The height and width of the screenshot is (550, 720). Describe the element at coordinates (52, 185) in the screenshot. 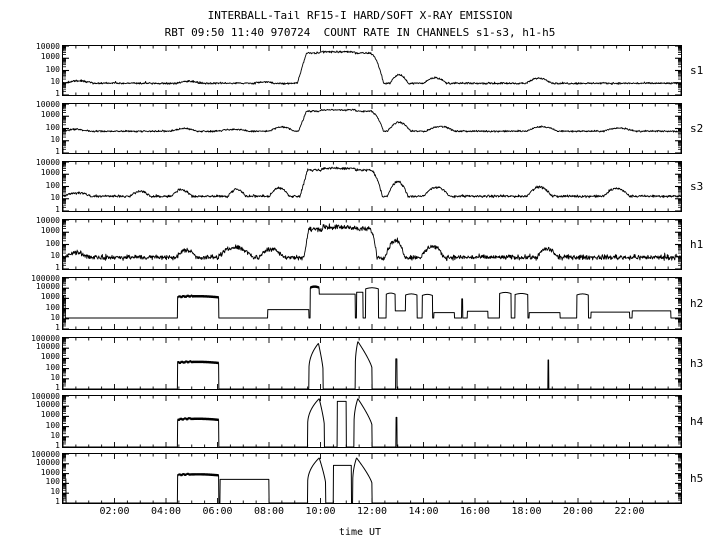

I see `y-tick-s3-100: 100` at that location.